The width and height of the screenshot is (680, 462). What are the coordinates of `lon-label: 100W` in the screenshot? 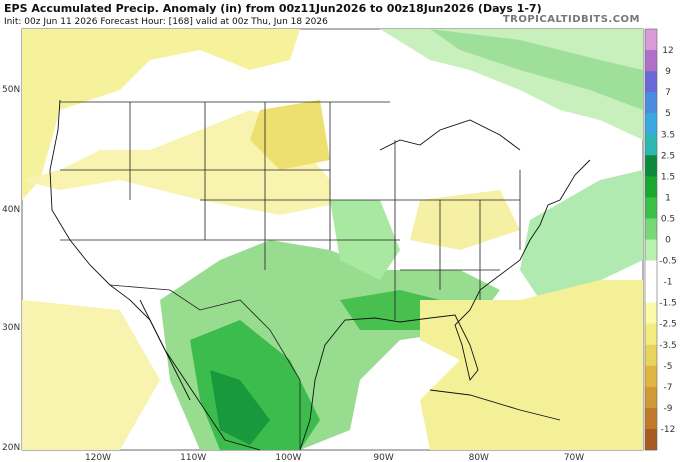 It's located at (288, 457).